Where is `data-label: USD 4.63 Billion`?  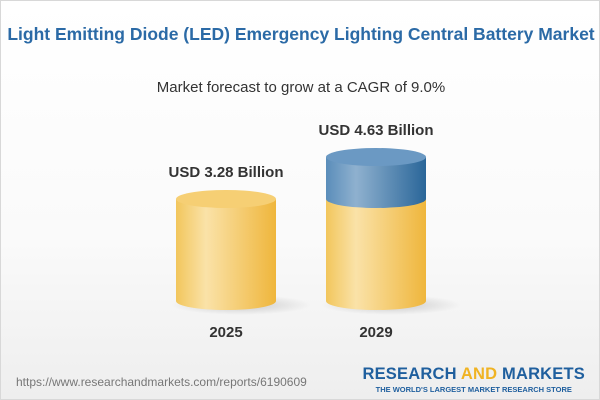 data-label: USD 4.63 Billion is located at coordinates (375, 130).